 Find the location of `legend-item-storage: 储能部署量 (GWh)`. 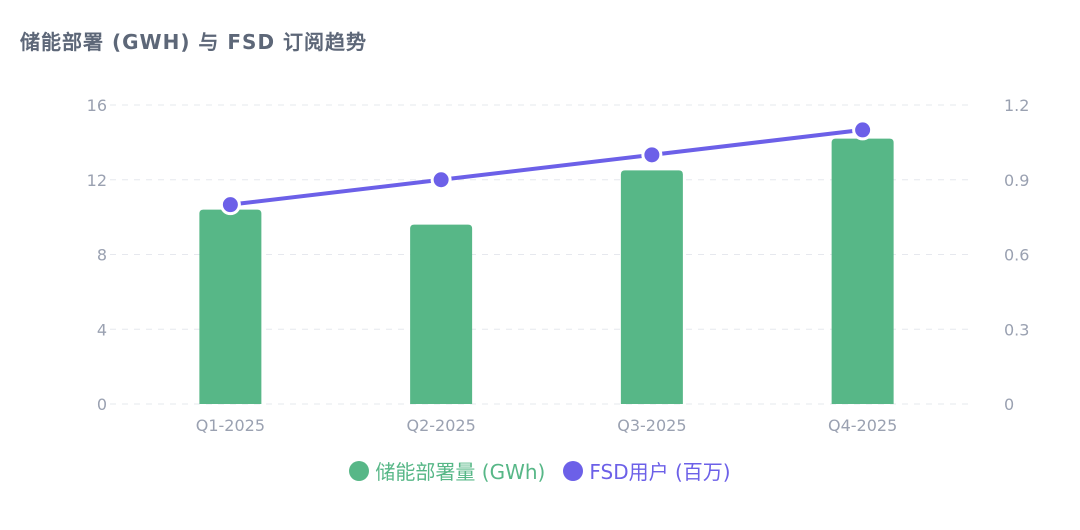

legend-item-storage: 储能部署量 (GWh) is located at coordinates (447, 470).